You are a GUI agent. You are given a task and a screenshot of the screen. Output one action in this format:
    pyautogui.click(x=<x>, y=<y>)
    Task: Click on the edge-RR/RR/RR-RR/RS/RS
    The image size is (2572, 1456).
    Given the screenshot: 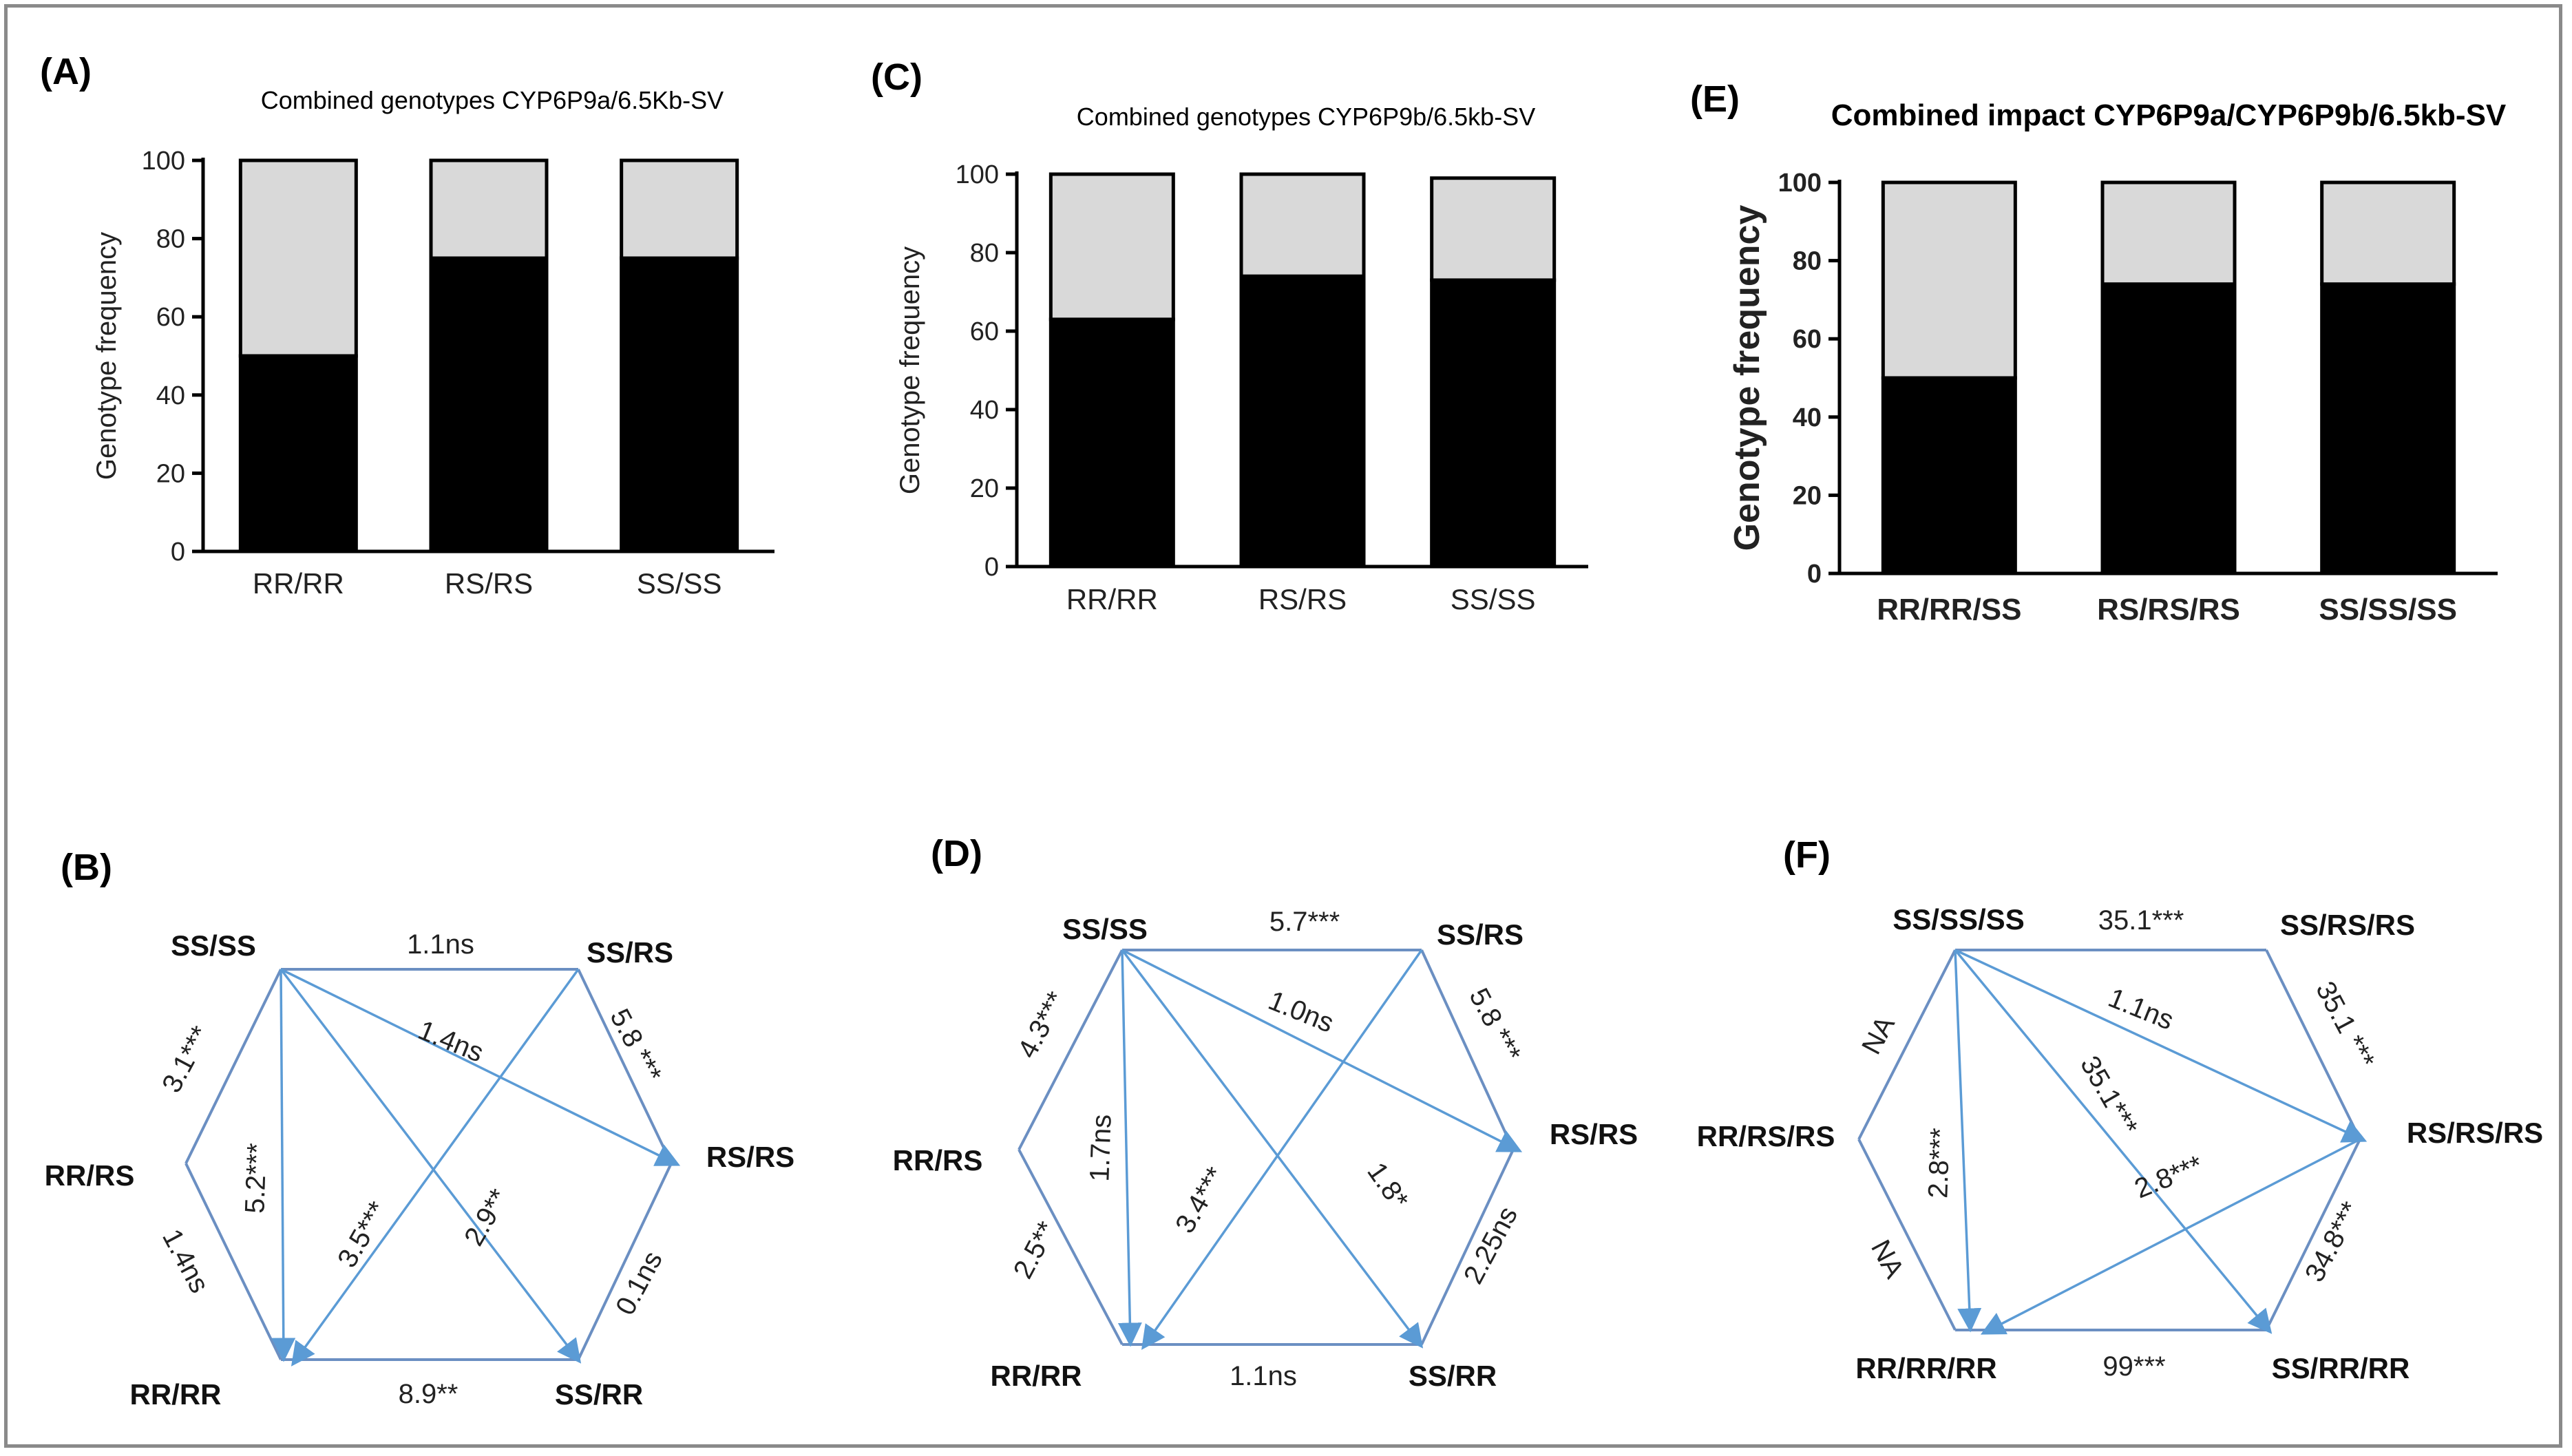 What is the action you would take?
    pyautogui.click(x=1907, y=1235)
    